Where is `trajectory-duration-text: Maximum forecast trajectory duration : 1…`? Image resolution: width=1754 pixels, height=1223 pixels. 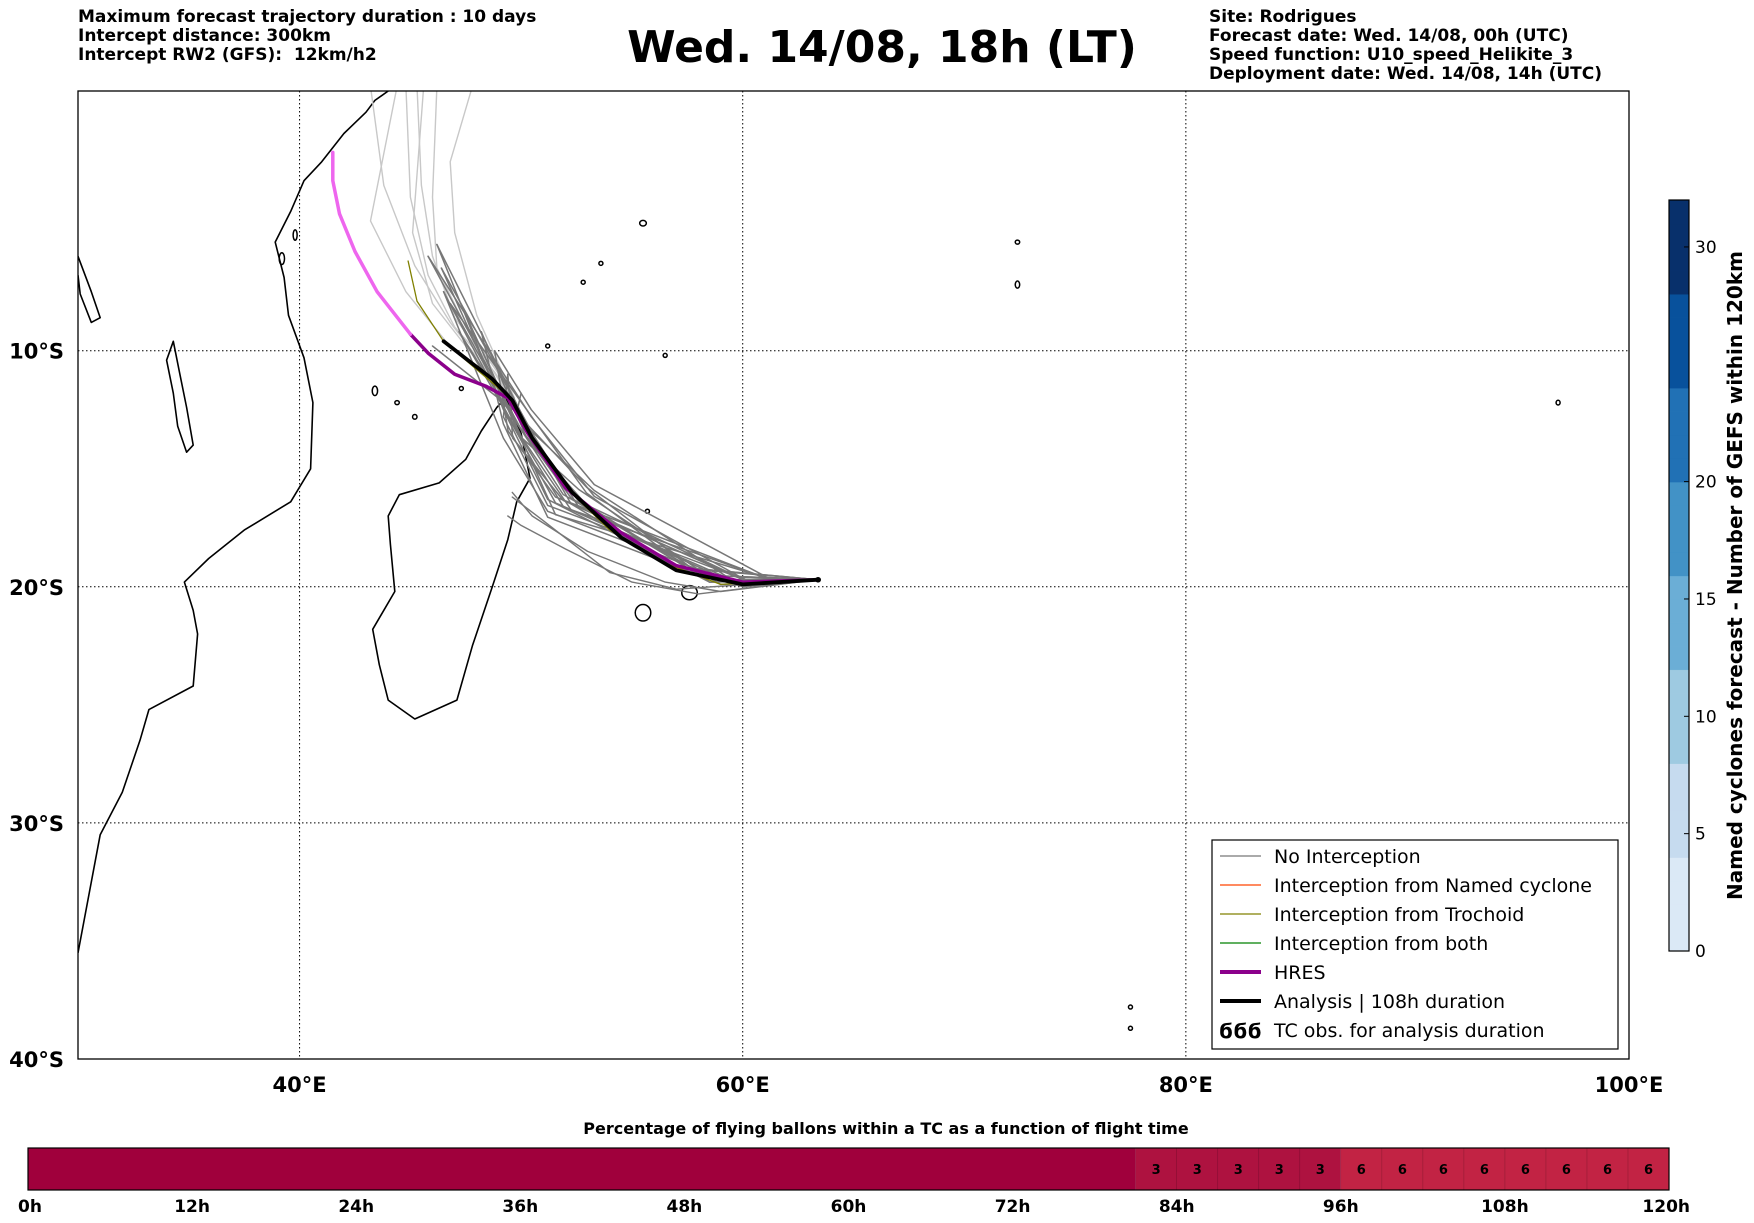 trajectory-duration-text: Maximum forecast trajectory duration : 1… is located at coordinates (307, 17).